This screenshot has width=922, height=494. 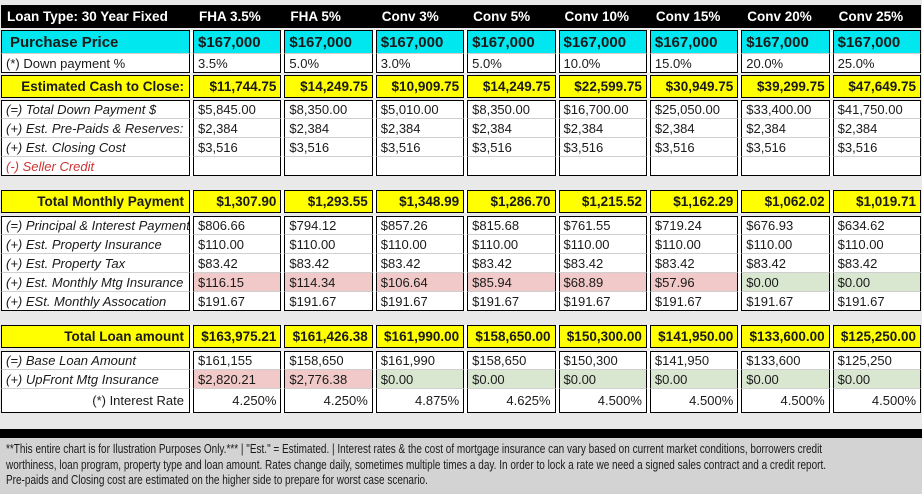 I want to click on column-header-fha-3-5-: FHA 3.5%, so click(x=230, y=16).